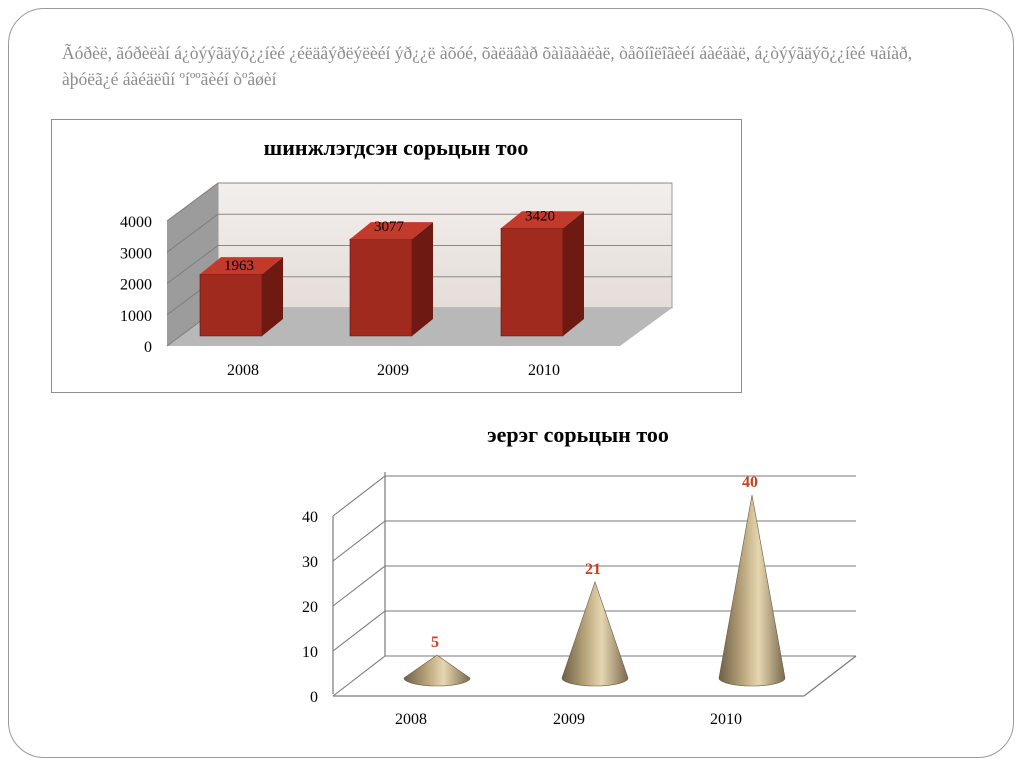  I want to click on bar-2010, so click(542, 274).